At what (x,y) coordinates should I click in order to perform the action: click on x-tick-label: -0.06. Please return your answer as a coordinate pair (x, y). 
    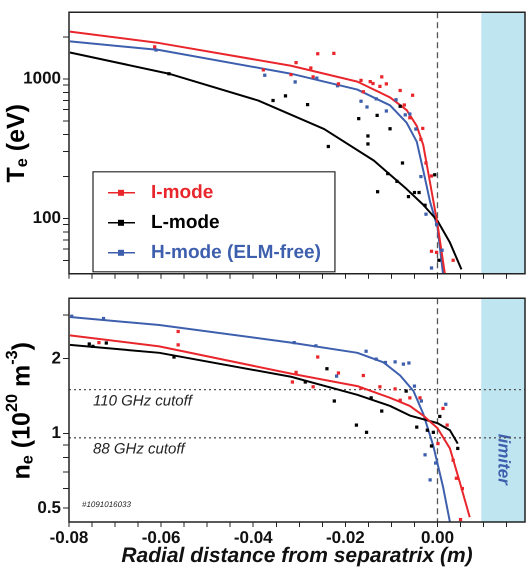
    Looking at the image, I should click on (161, 537).